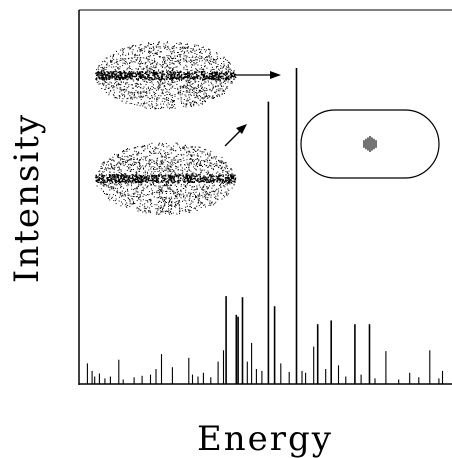 The height and width of the screenshot is (458, 452). I want to click on x-axis-label: Energy, so click(265, 438).